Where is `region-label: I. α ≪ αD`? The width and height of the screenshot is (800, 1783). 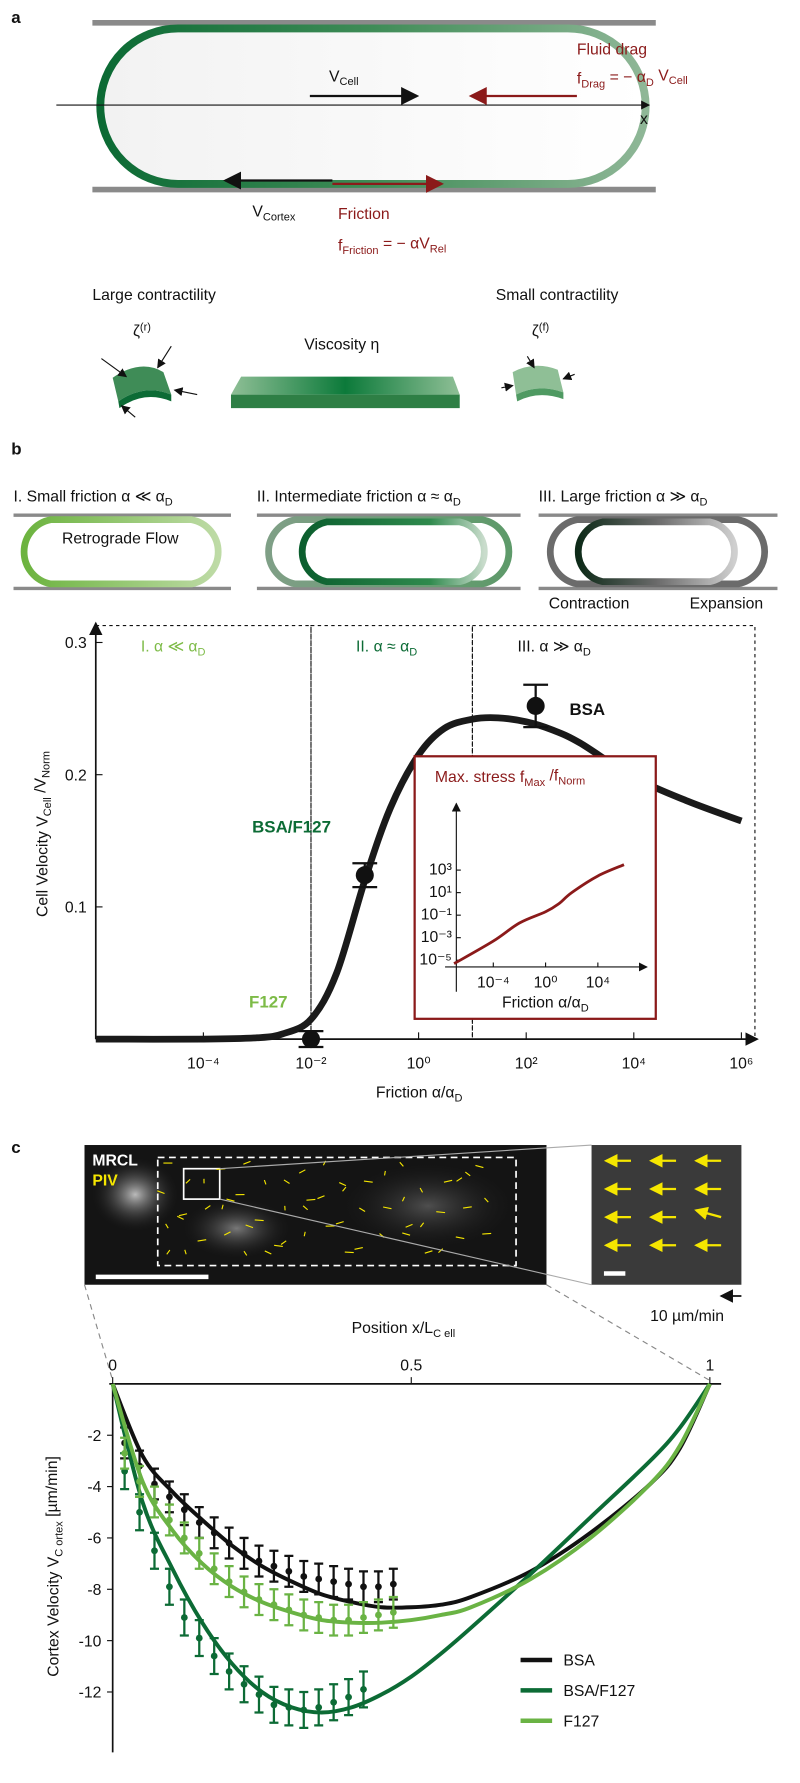 region-label: I. α ≪ αD is located at coordinates (173, 649).